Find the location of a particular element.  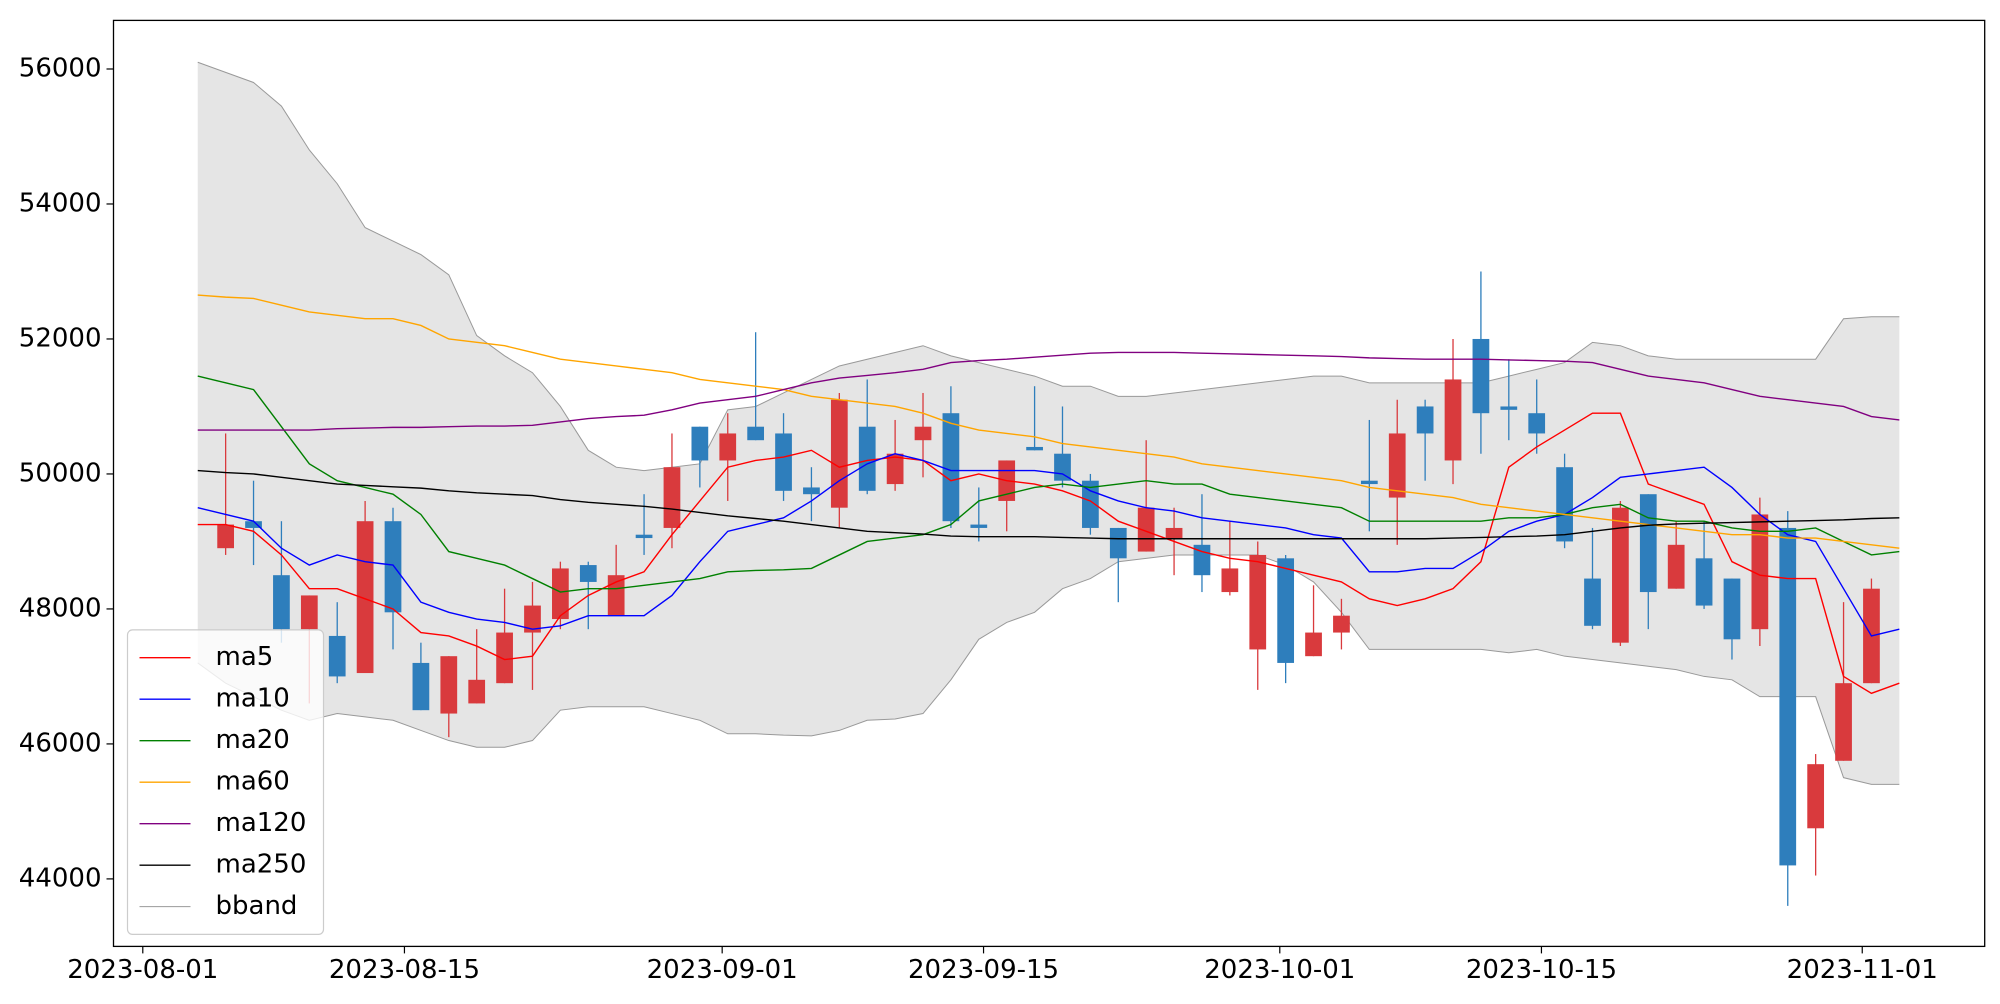

y-tick-label: 56000 is located at coordinates (60, 68).